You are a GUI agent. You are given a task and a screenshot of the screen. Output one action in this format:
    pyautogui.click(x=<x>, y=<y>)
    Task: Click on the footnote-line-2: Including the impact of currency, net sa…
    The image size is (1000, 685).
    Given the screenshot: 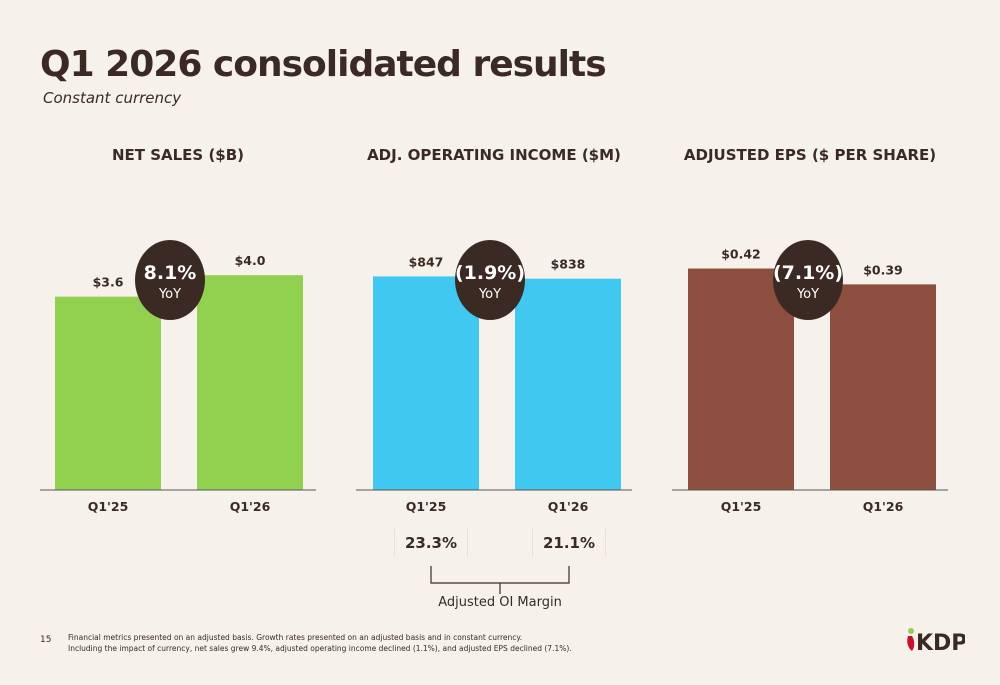 What is the action you would take?
    pyautogui.click(x=320, y=648)
    